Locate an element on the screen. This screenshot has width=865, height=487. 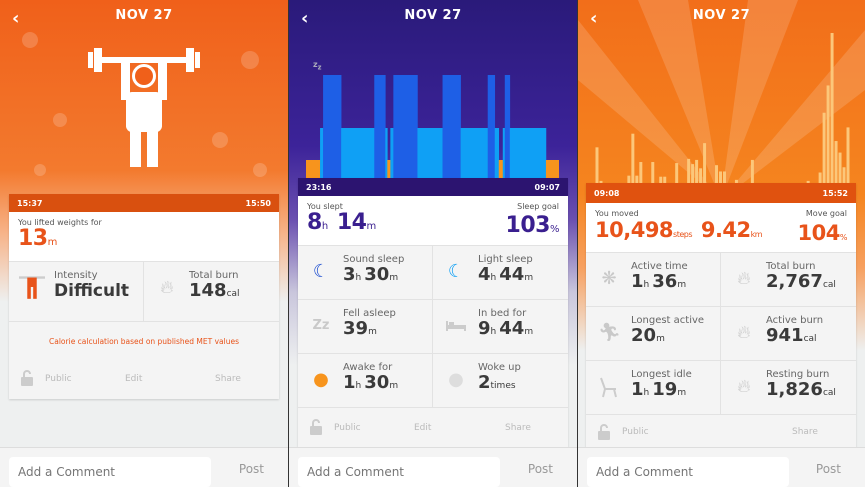
stat-active-burn: 🔥︎ Active burn 941cal is located at coordinates (788, 333).